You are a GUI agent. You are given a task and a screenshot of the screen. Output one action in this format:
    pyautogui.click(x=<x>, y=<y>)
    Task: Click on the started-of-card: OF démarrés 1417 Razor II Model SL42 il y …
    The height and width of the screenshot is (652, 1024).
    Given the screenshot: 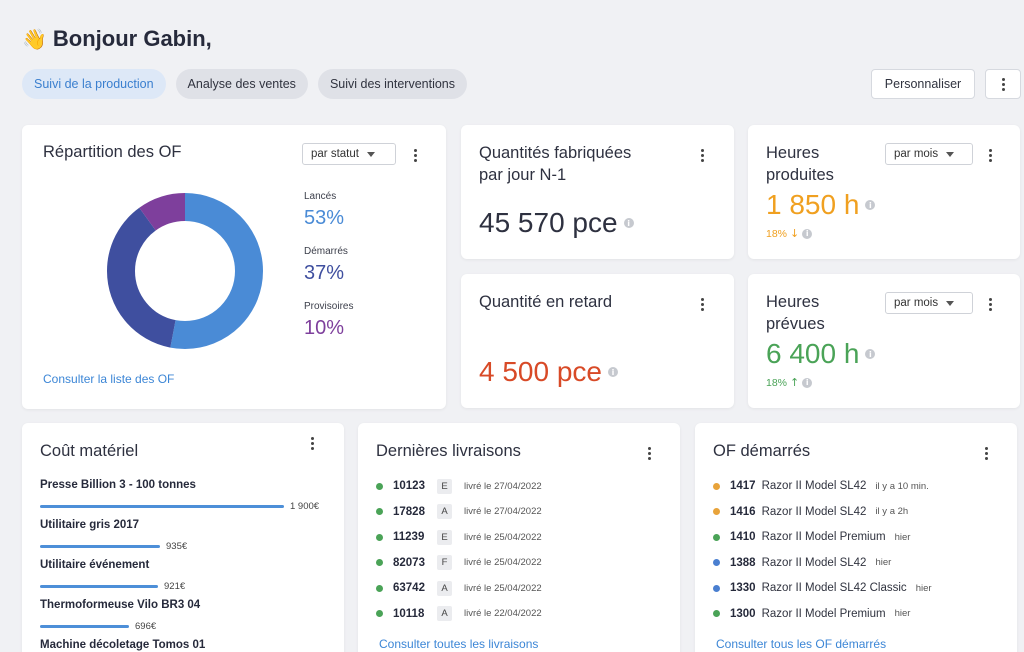 What is the action you would take?
    pyautogui.click(x=856, y=537)
    